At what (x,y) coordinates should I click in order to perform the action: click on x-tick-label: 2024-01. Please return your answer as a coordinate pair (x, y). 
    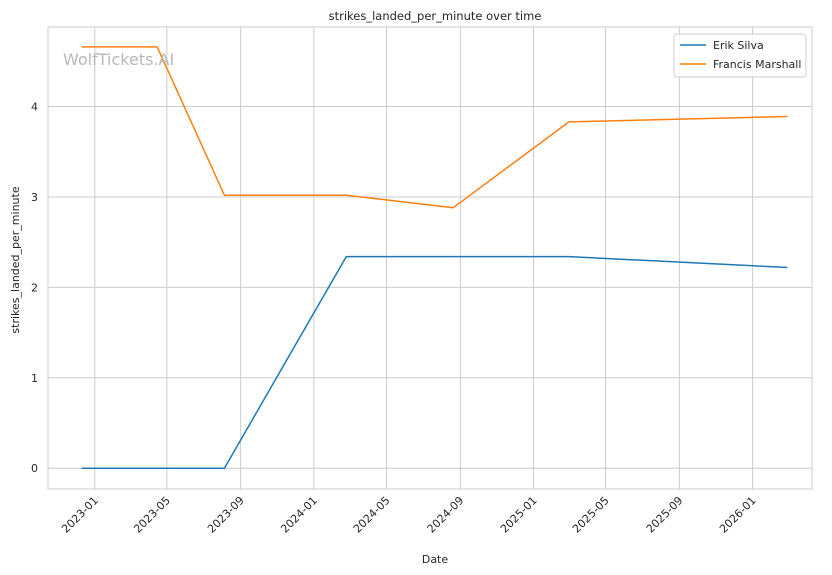
    Looking at the image, I should click on (299, 515).